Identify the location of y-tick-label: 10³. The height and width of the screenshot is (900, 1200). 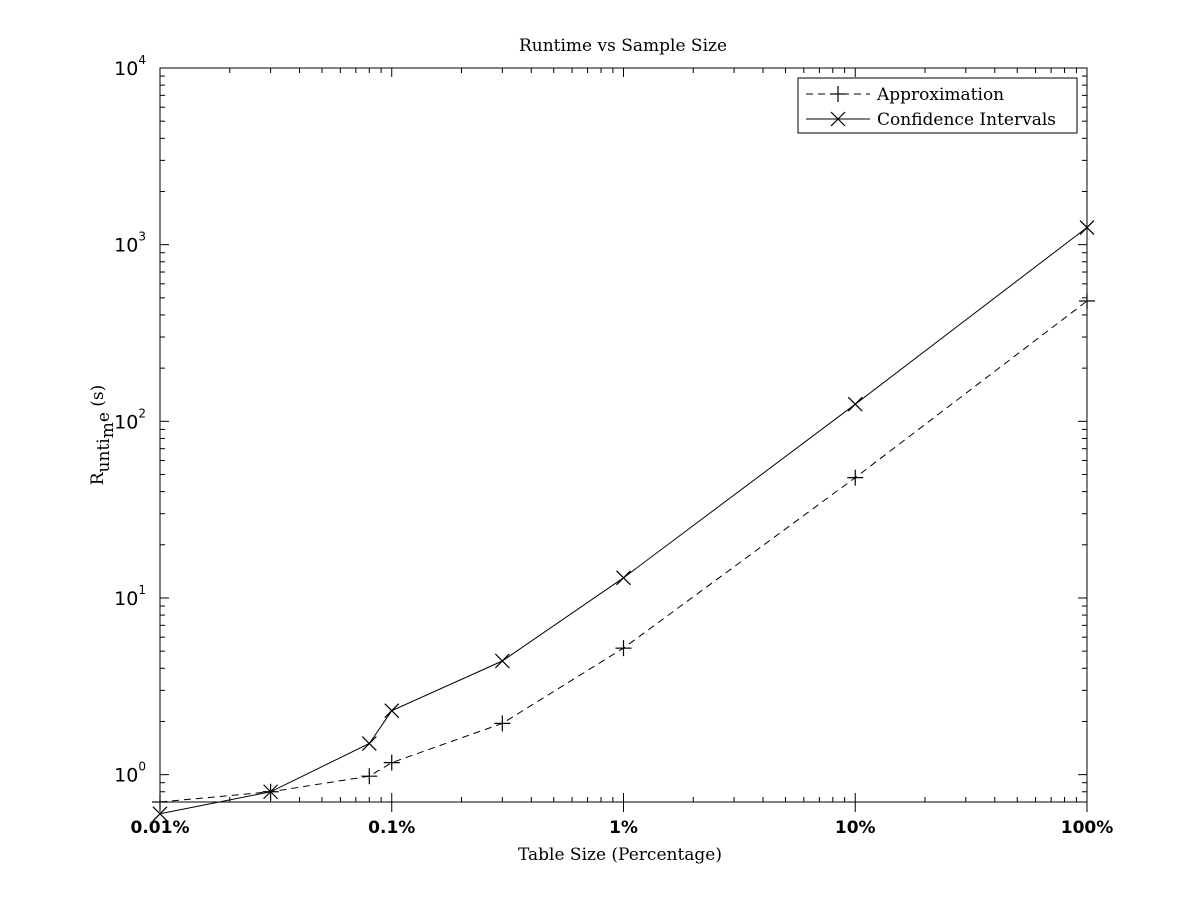
(130, 243).